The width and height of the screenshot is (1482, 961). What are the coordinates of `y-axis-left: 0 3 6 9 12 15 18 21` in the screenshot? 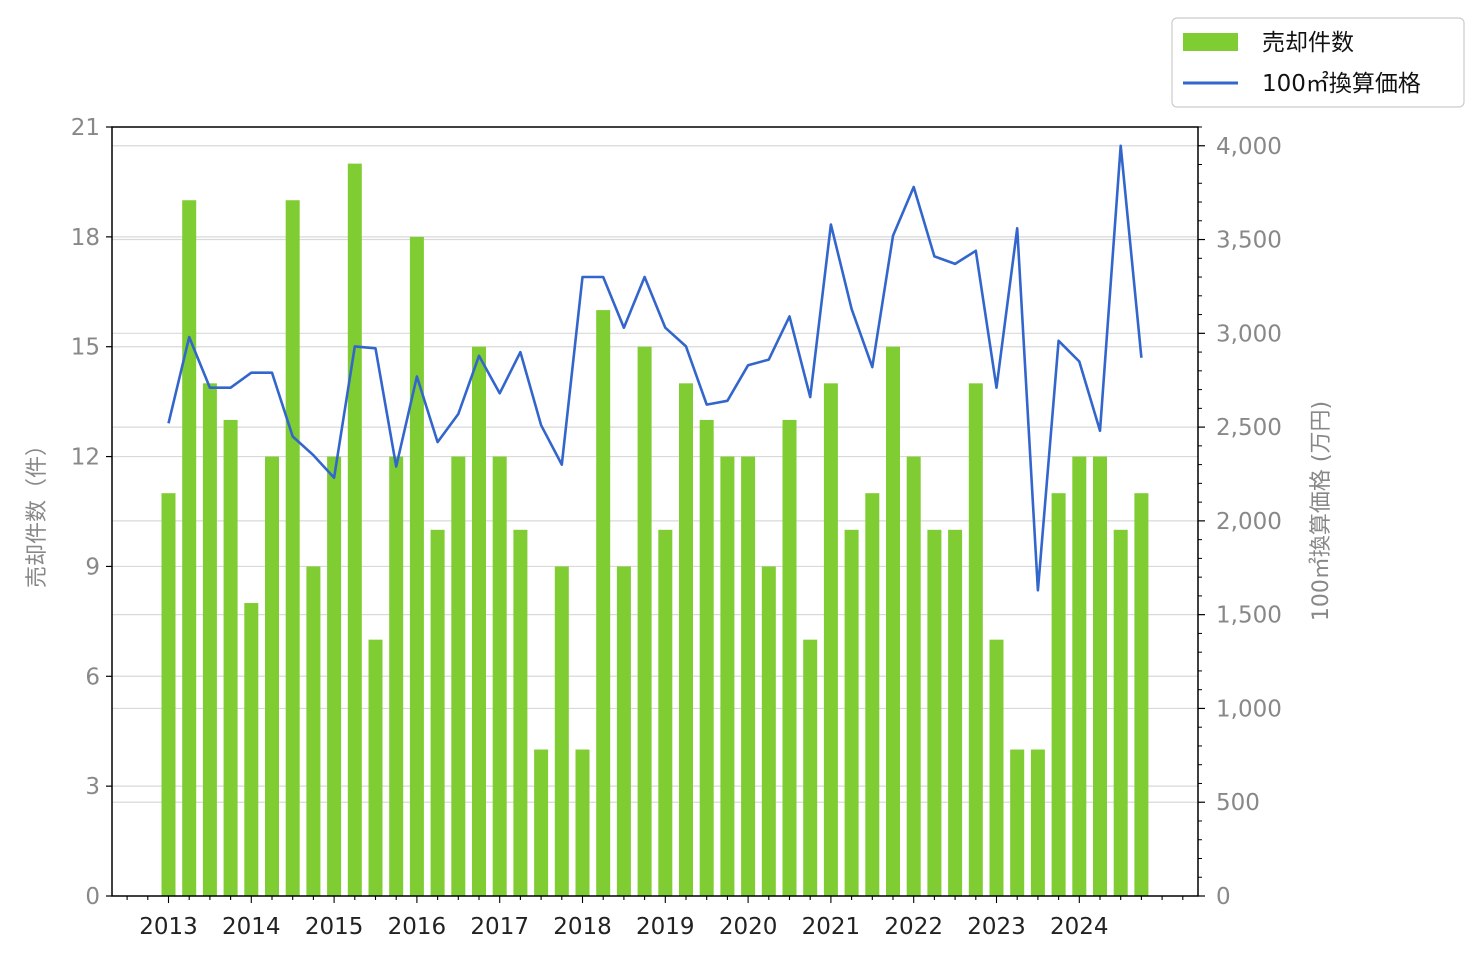 It's located at (91, 512).